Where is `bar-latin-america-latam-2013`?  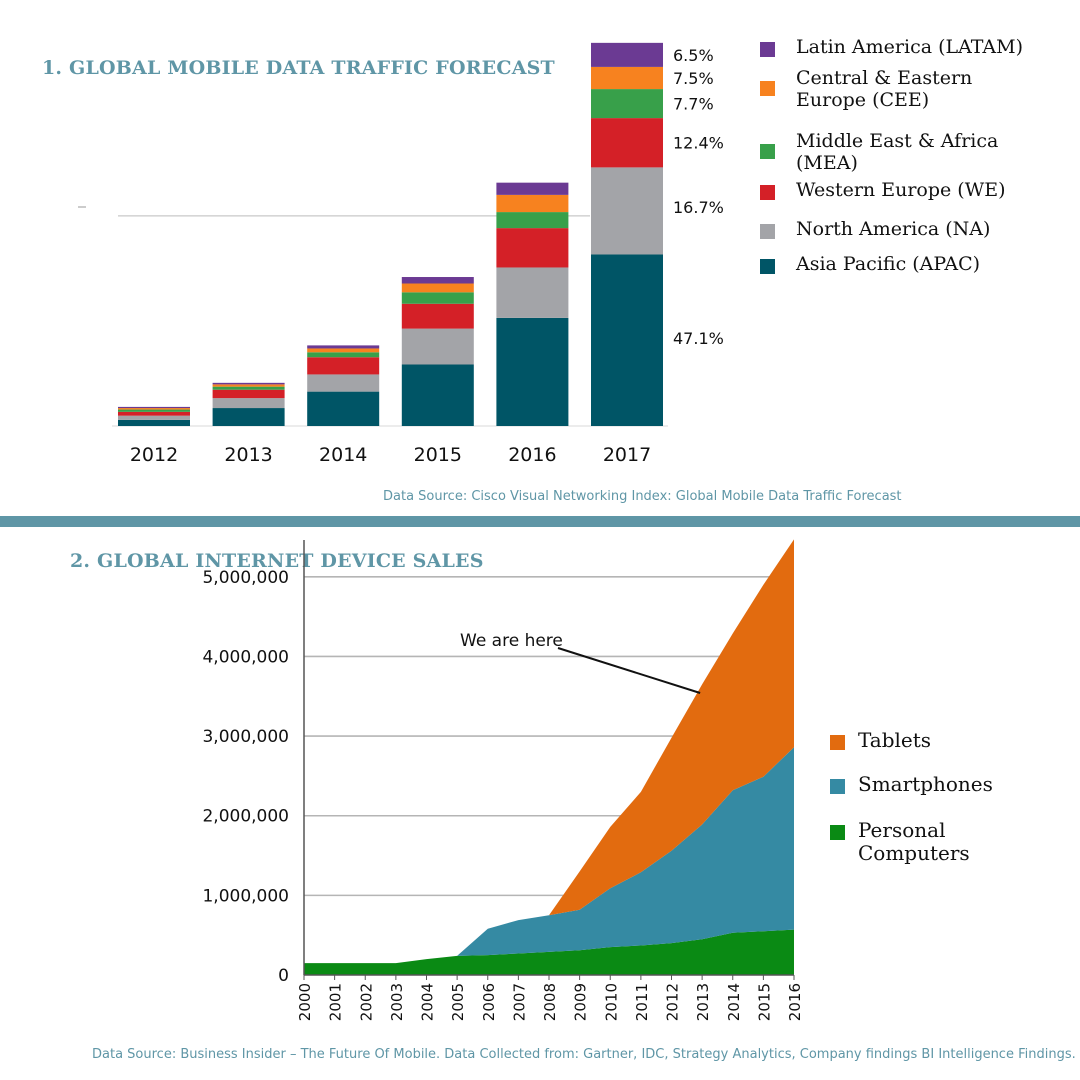
bar-latin-america-latam-2013 is located at coordinates (248, 383).